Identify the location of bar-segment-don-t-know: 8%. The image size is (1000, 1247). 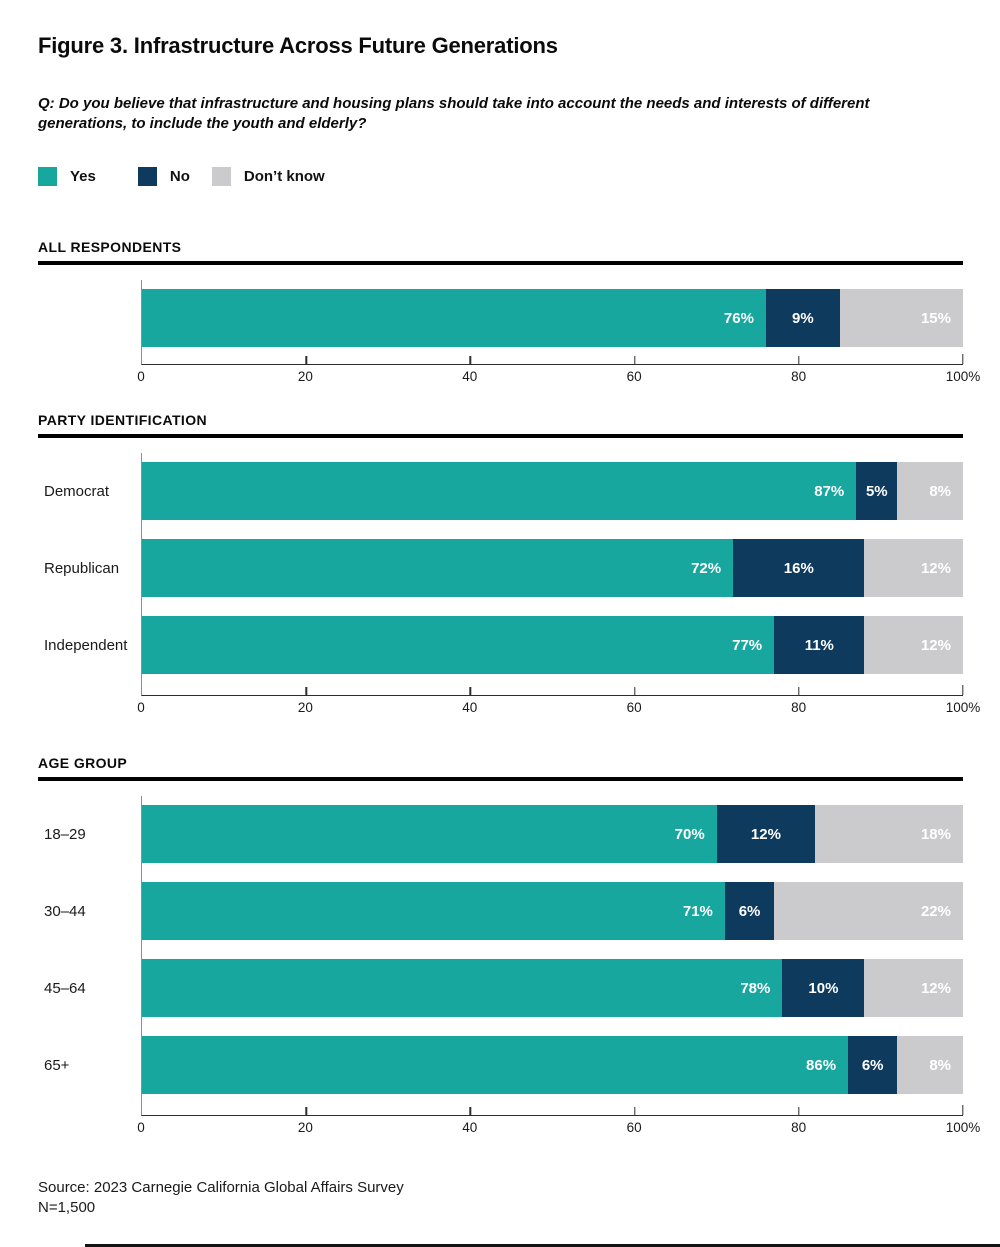
(930, 491).